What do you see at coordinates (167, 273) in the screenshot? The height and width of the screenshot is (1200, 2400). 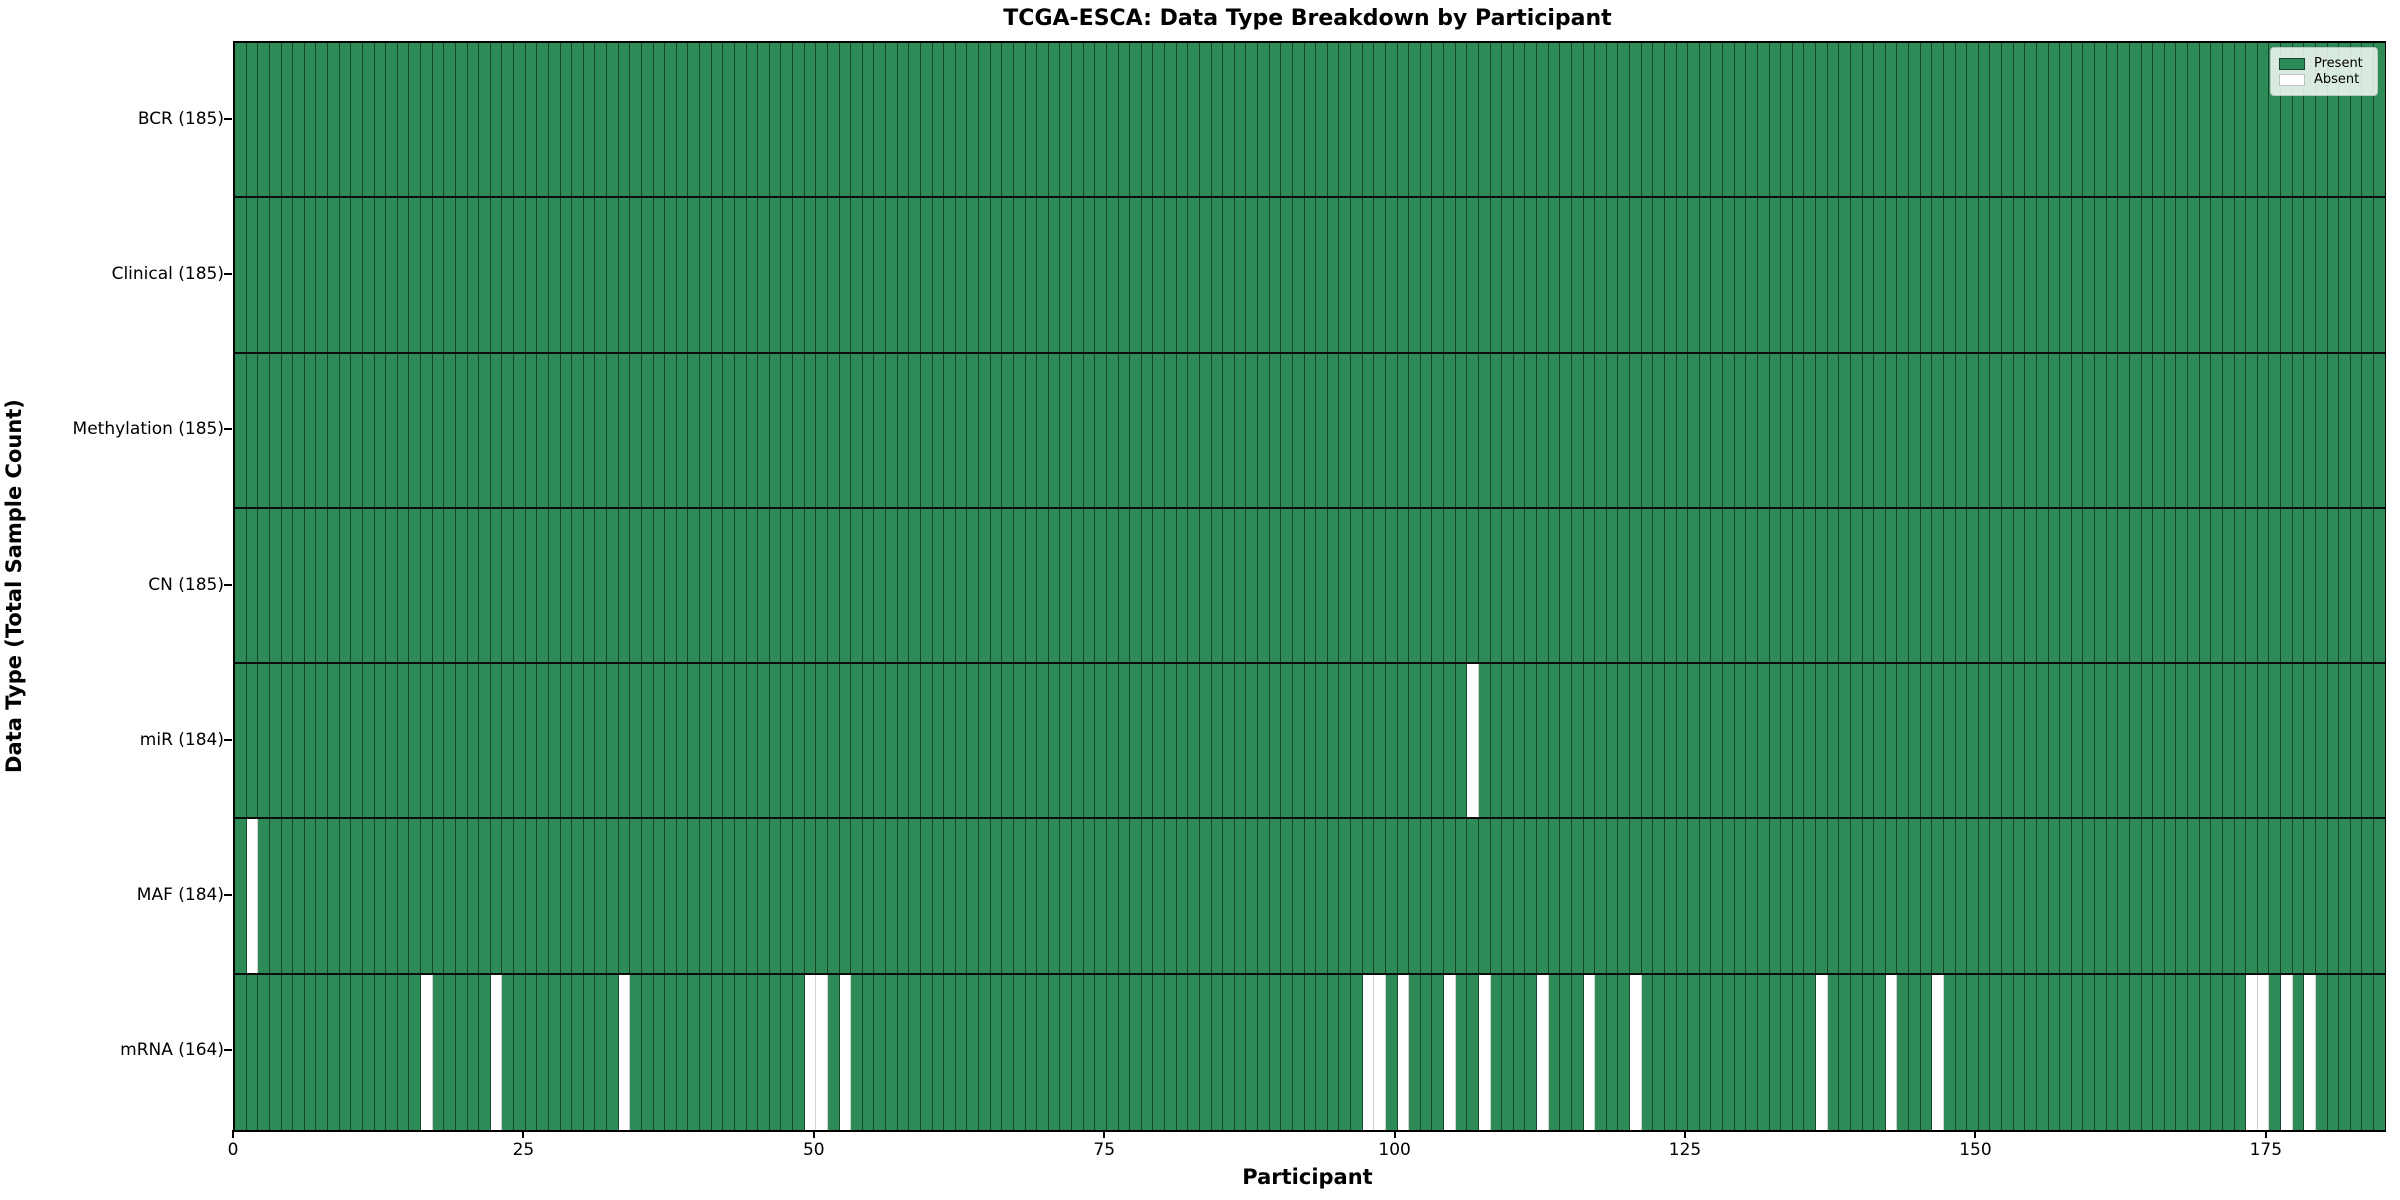 I see `y-tick-label: Clinical (185)` at bounding box center [167, 273].